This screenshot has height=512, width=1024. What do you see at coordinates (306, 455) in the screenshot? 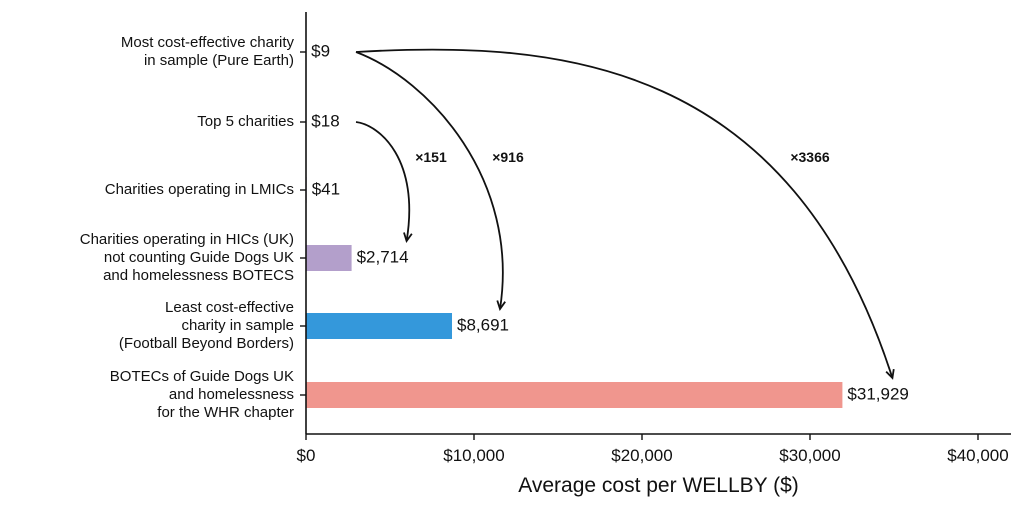
I see `x-tick-label-0: $0` at bounding box center [306, 455].